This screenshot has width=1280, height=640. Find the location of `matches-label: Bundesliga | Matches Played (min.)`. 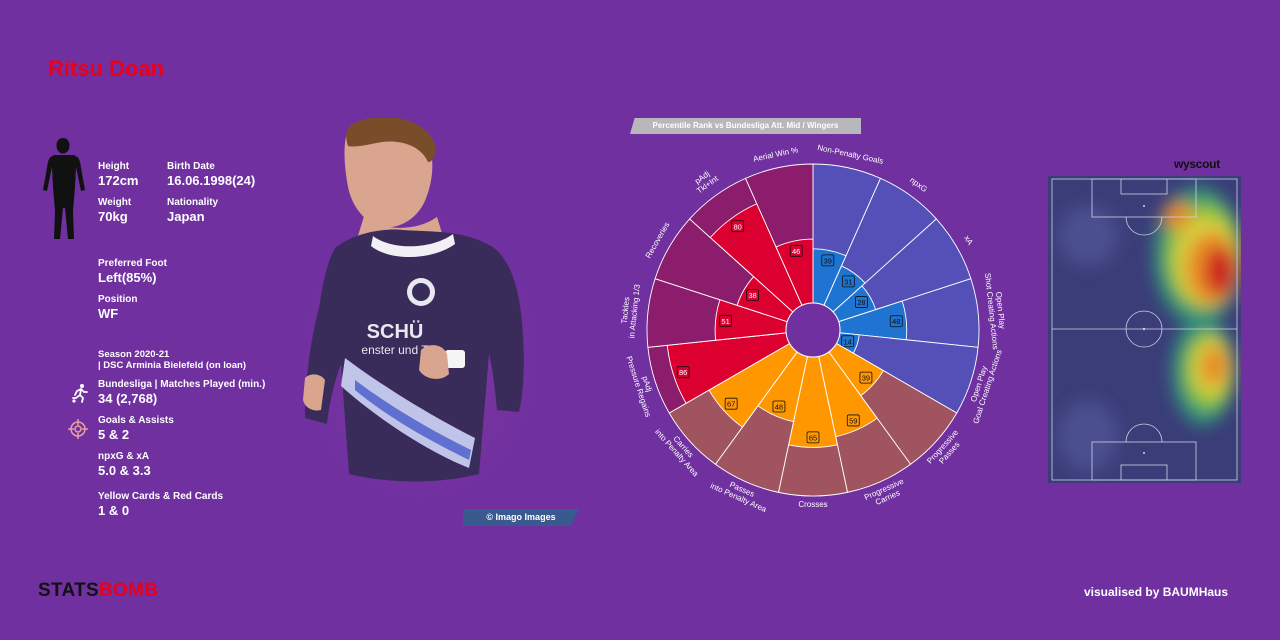

matches-label: Bundesliga | Matches Played (min.) is located at coordinates (182, 384).